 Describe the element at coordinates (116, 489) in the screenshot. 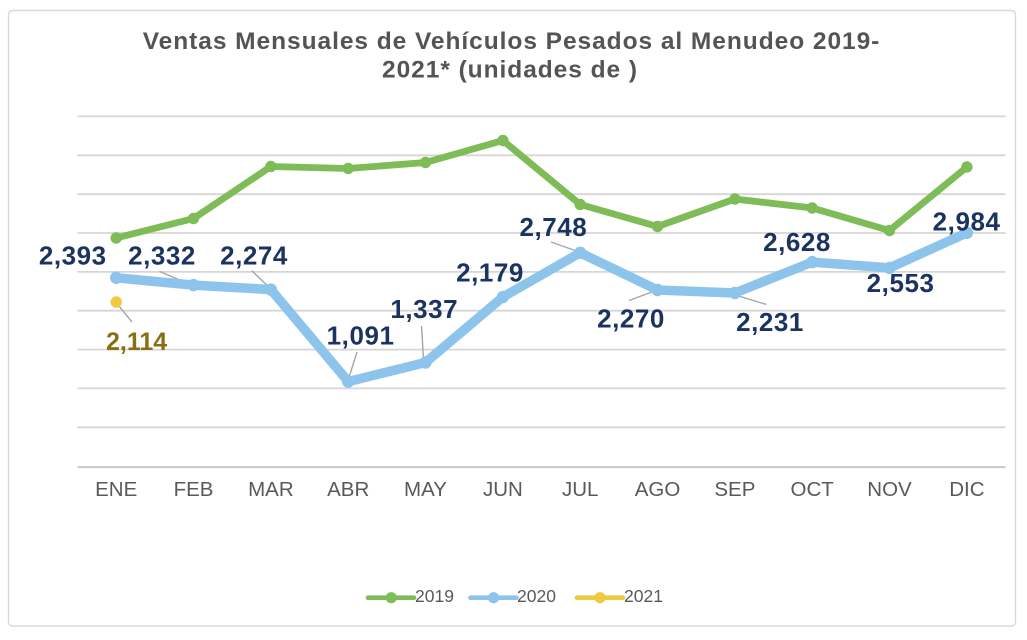

I see `svg-text: ENE` at that location.